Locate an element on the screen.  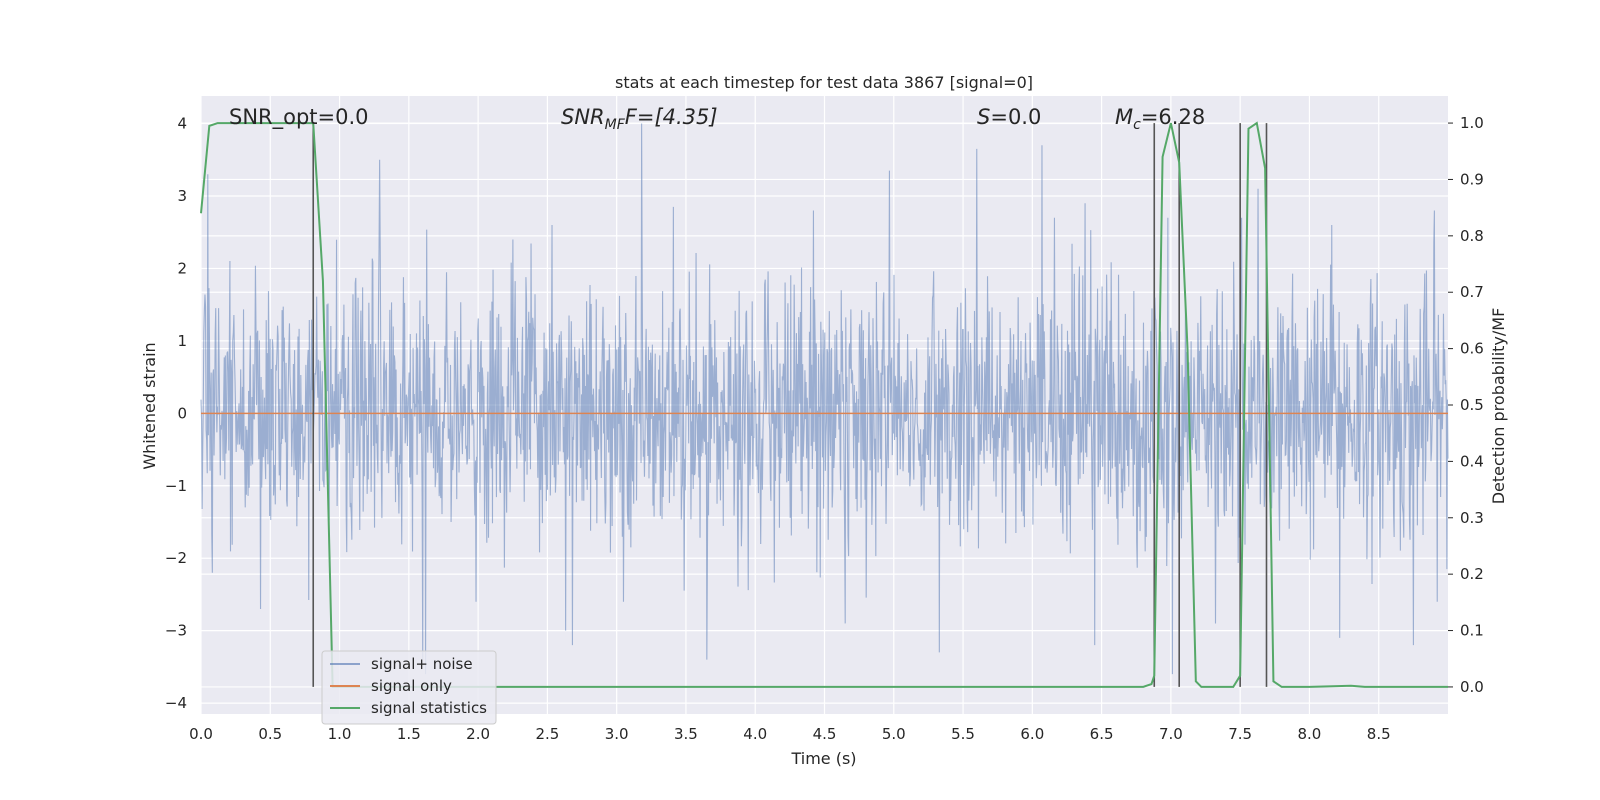
annotation-mc-main: M is located at coordinates (1124, 117).